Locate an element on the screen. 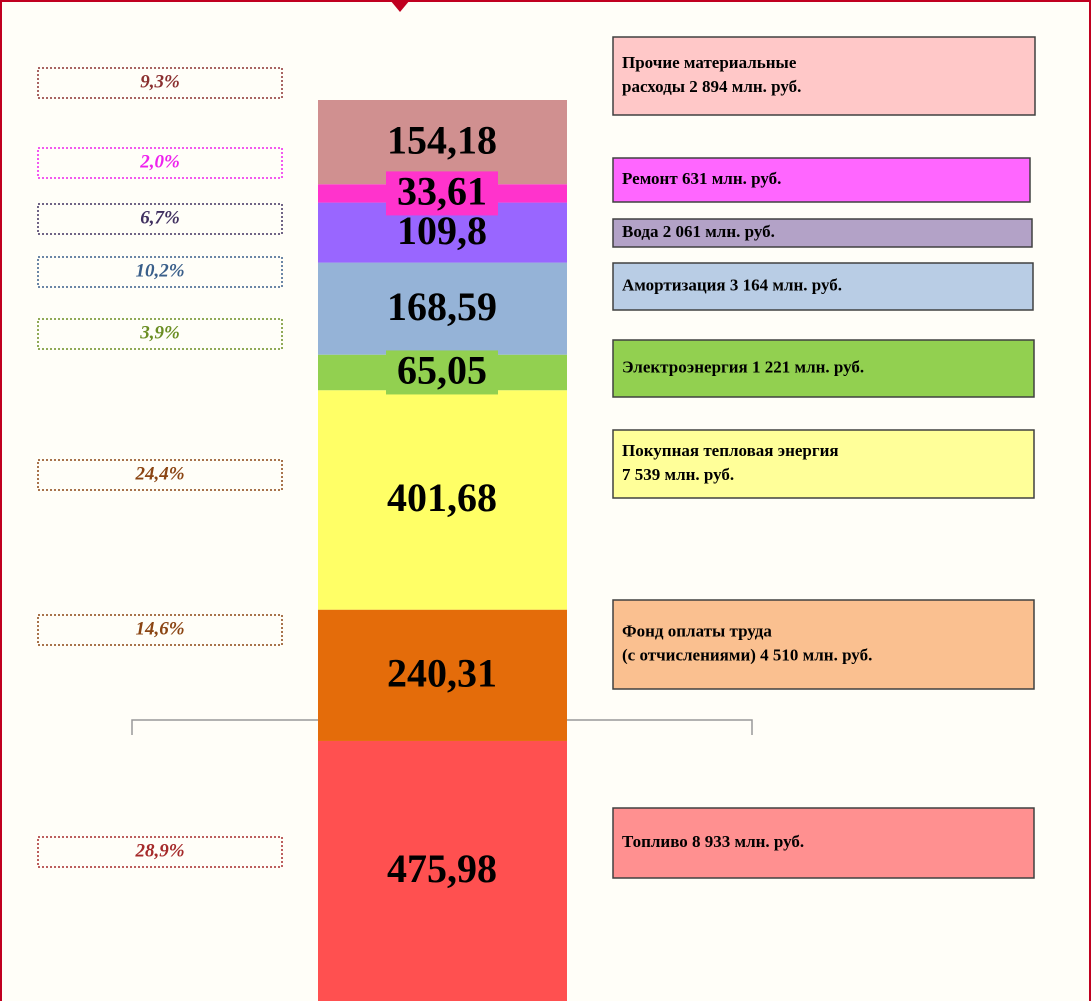  frame-marker is located at coordinates (400, 6).